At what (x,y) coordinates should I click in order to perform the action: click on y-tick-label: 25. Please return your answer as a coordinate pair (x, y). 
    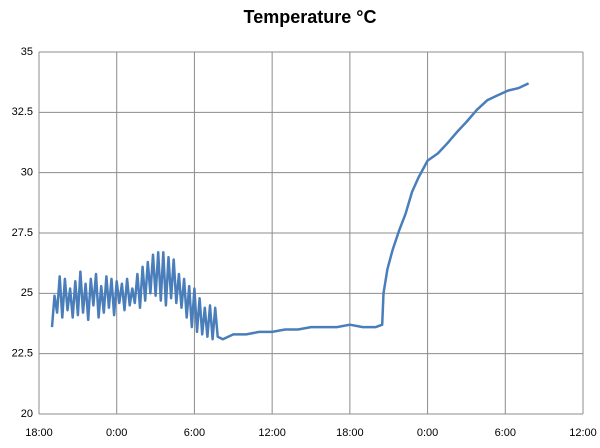
    Looking at the image, I should click on (27, 293).